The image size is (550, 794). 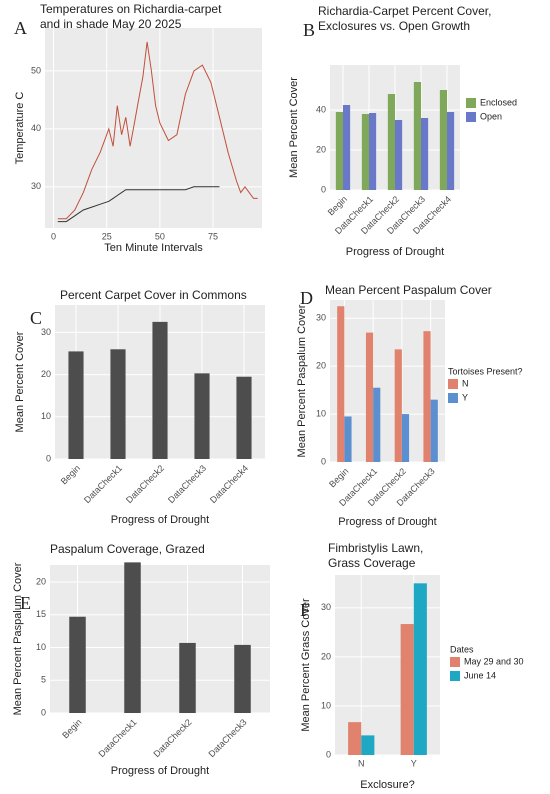 I want to click on x-tick-label: Y, so click(x=414, y=763).